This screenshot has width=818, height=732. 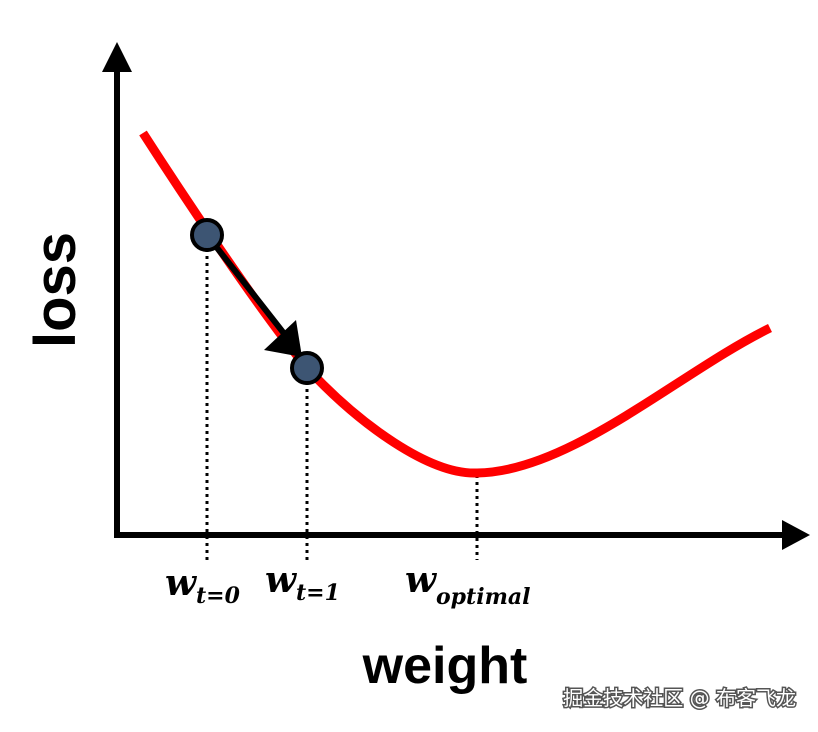 I want to click on label-sub: t=1, so click(x=318, y=593).